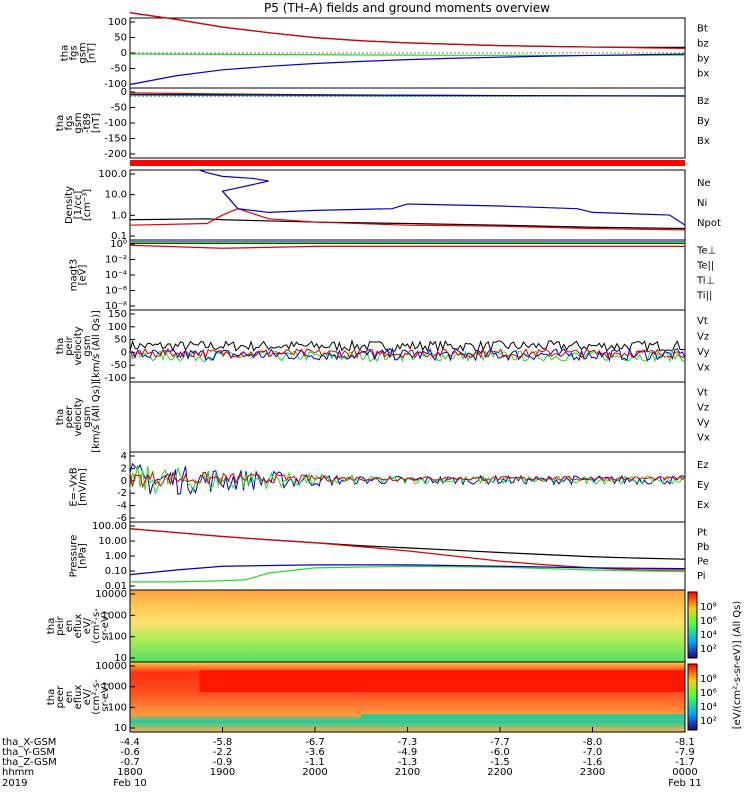 The image size is (750, 800). I want to click on y-tick-label: 0, so click(124, 352).